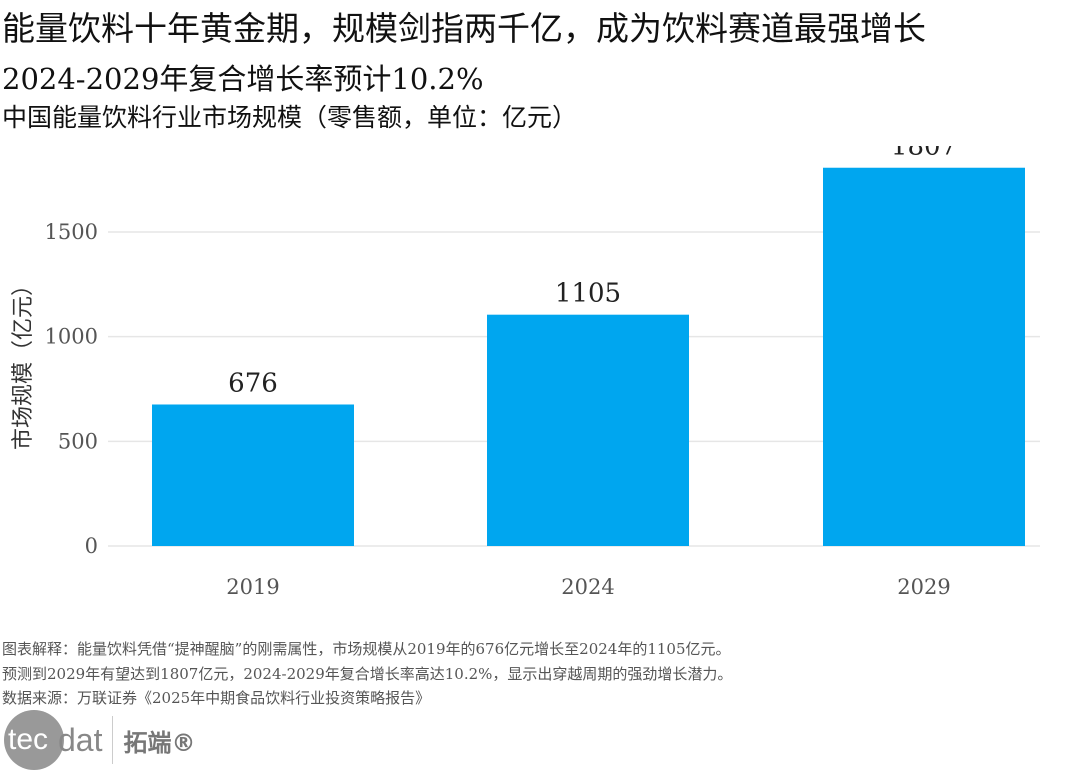 This screenshot has height=772, width=1080. What do you see at coordinates (78, 441) in the screenshot?
I see `y-tick-label: 500` at bounding box center [78, 441].